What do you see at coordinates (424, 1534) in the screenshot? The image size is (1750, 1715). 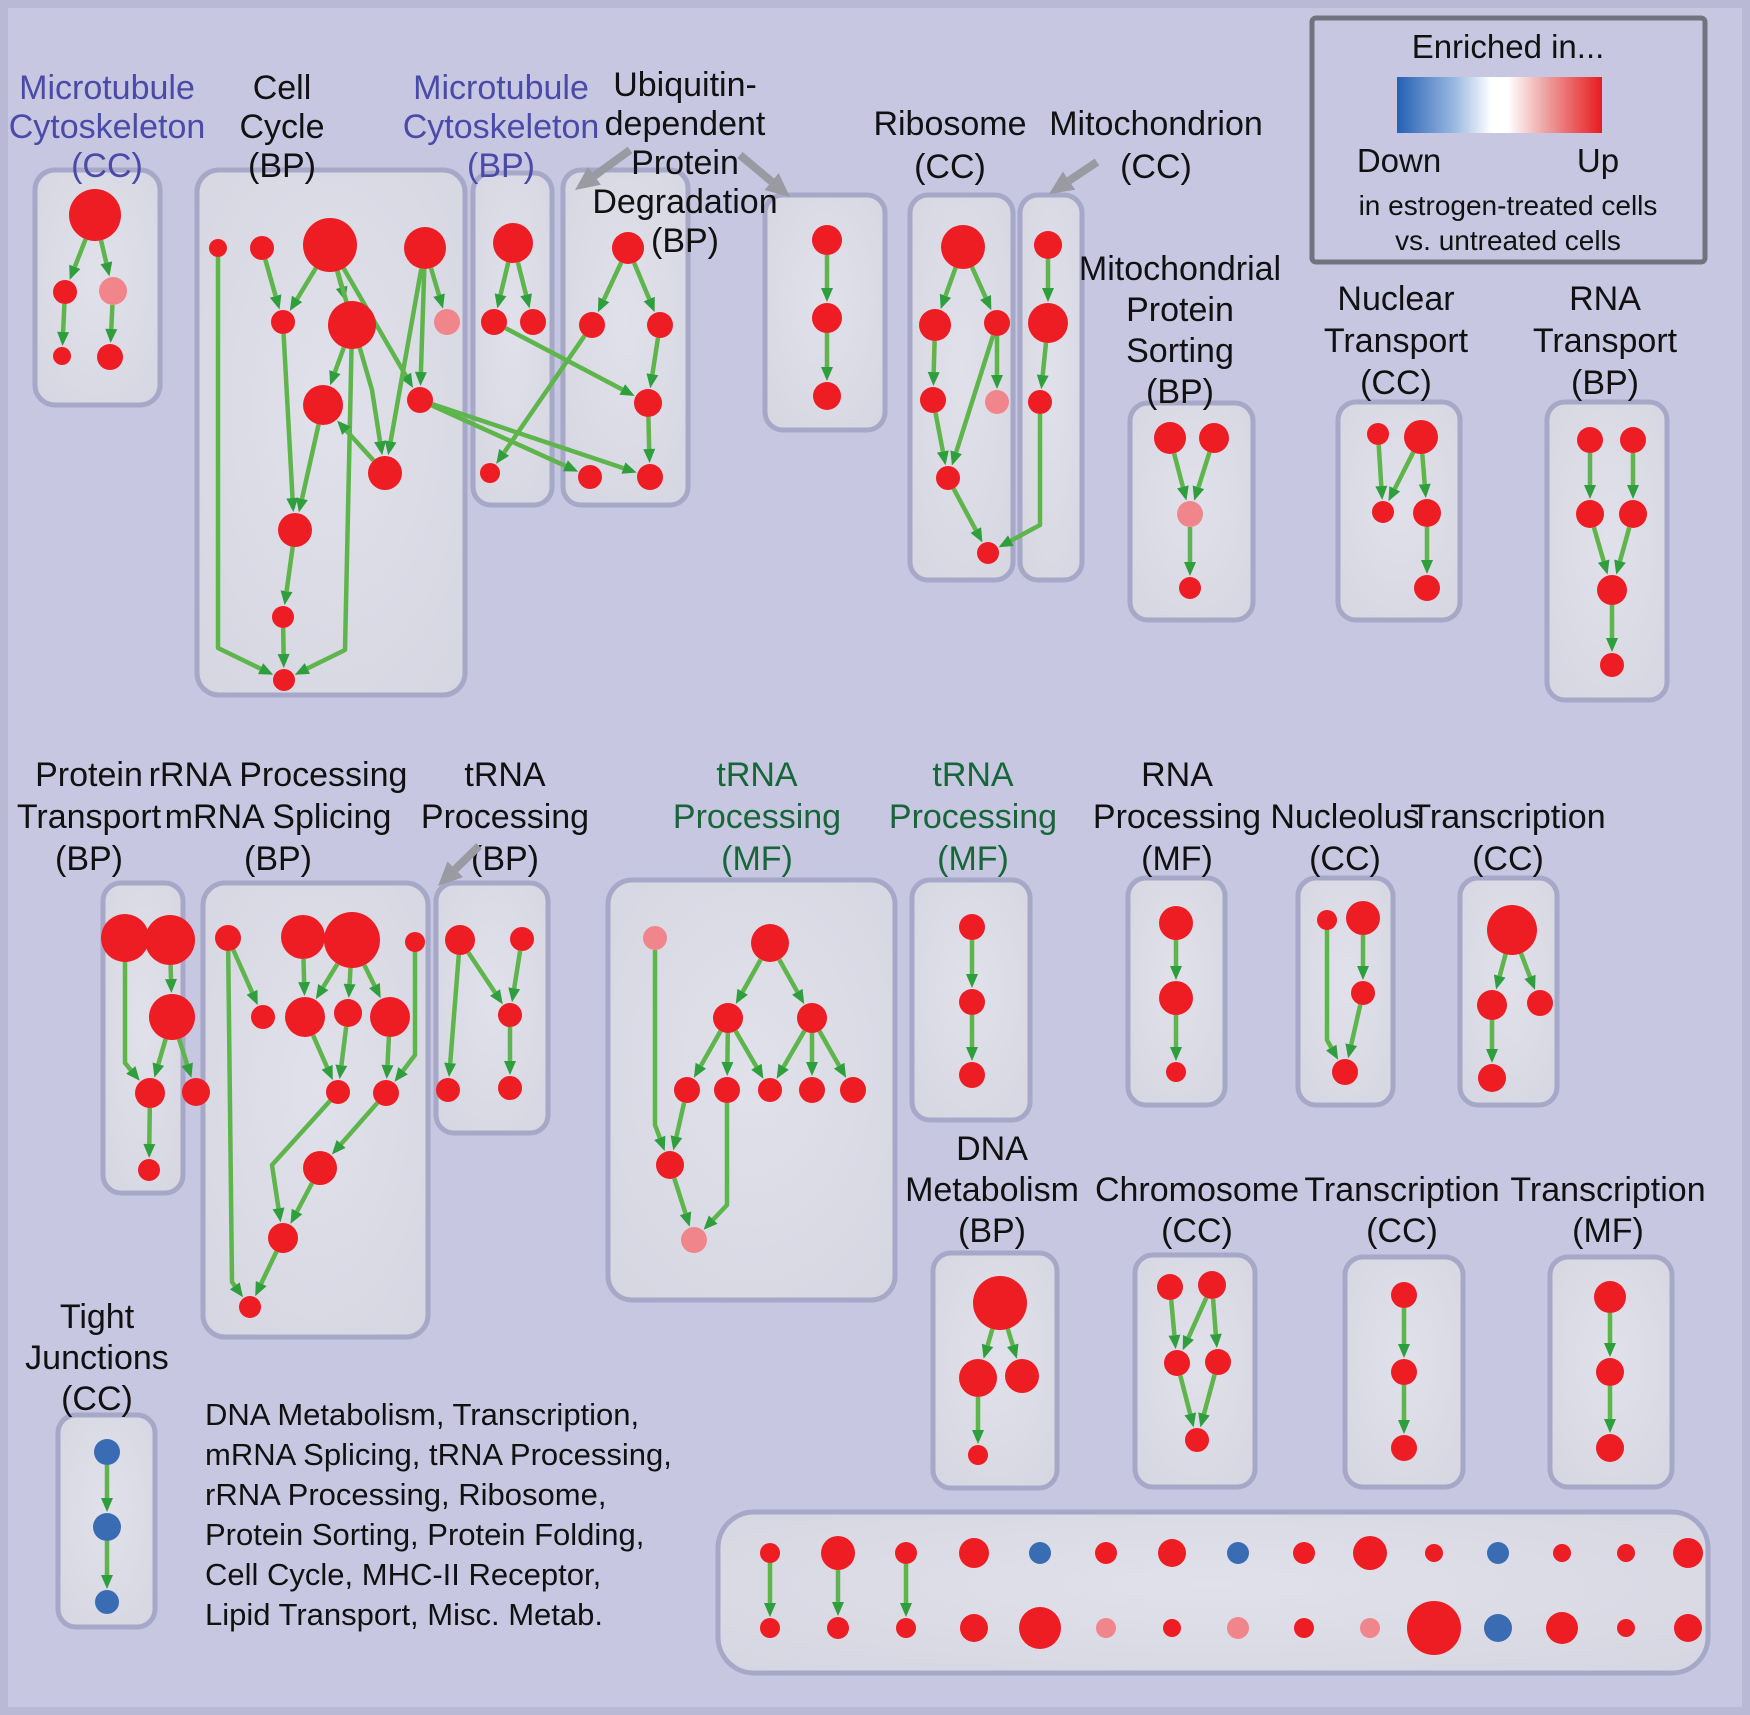 I see `misc-list: Protein Sorting, Protein Folding,` at bounding box center [424, 1534].